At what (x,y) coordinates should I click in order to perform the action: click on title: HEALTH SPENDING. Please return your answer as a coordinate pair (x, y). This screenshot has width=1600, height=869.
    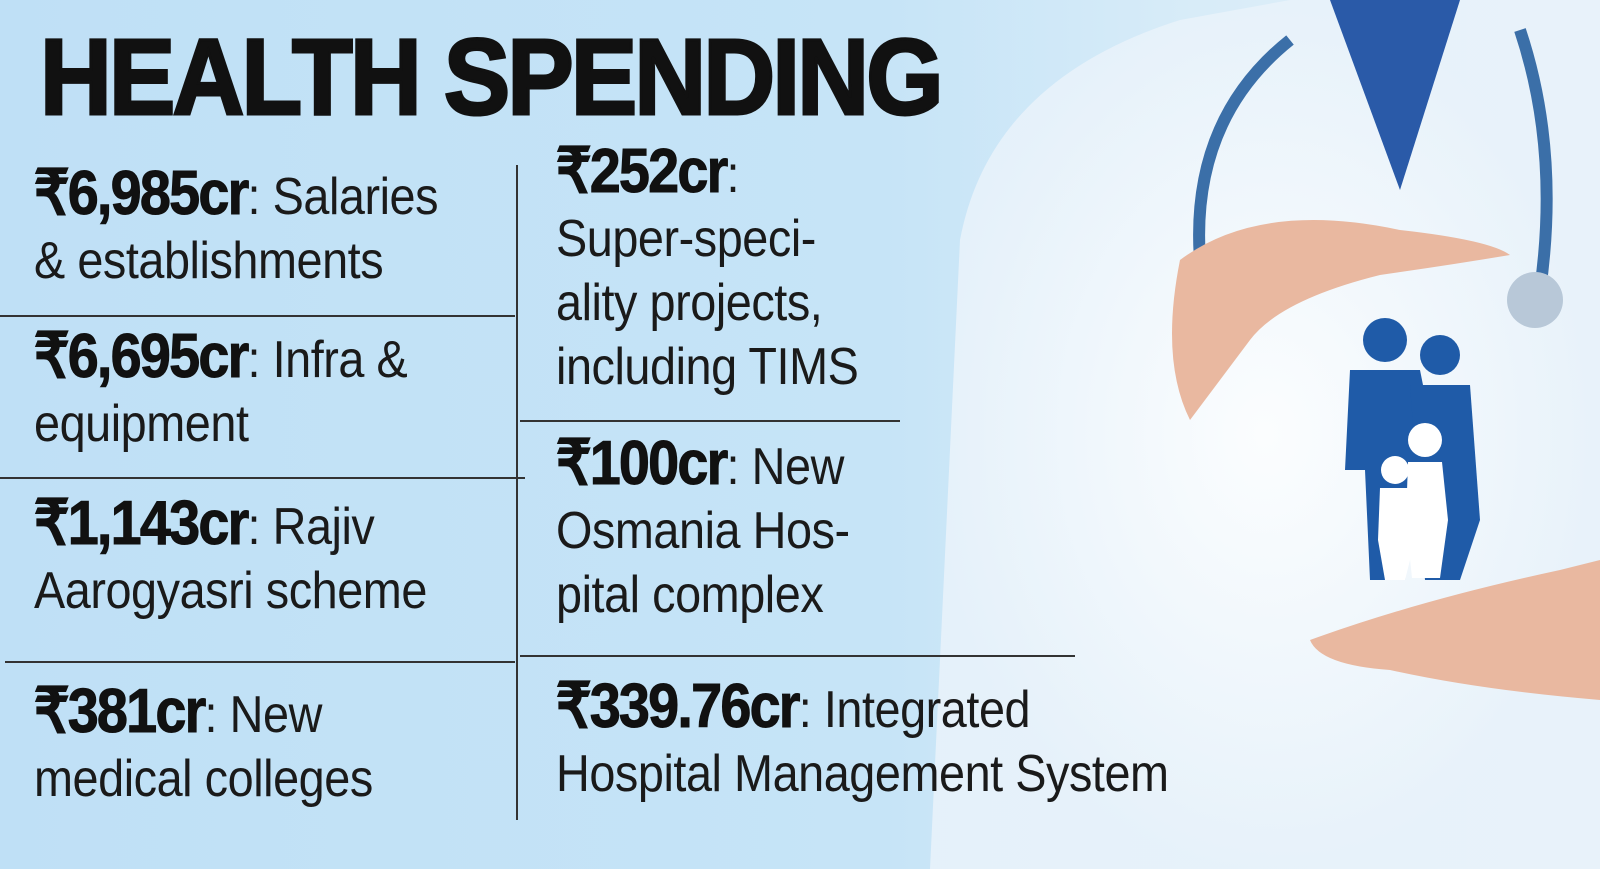
    Looking at the image, I should click on (492, 77).